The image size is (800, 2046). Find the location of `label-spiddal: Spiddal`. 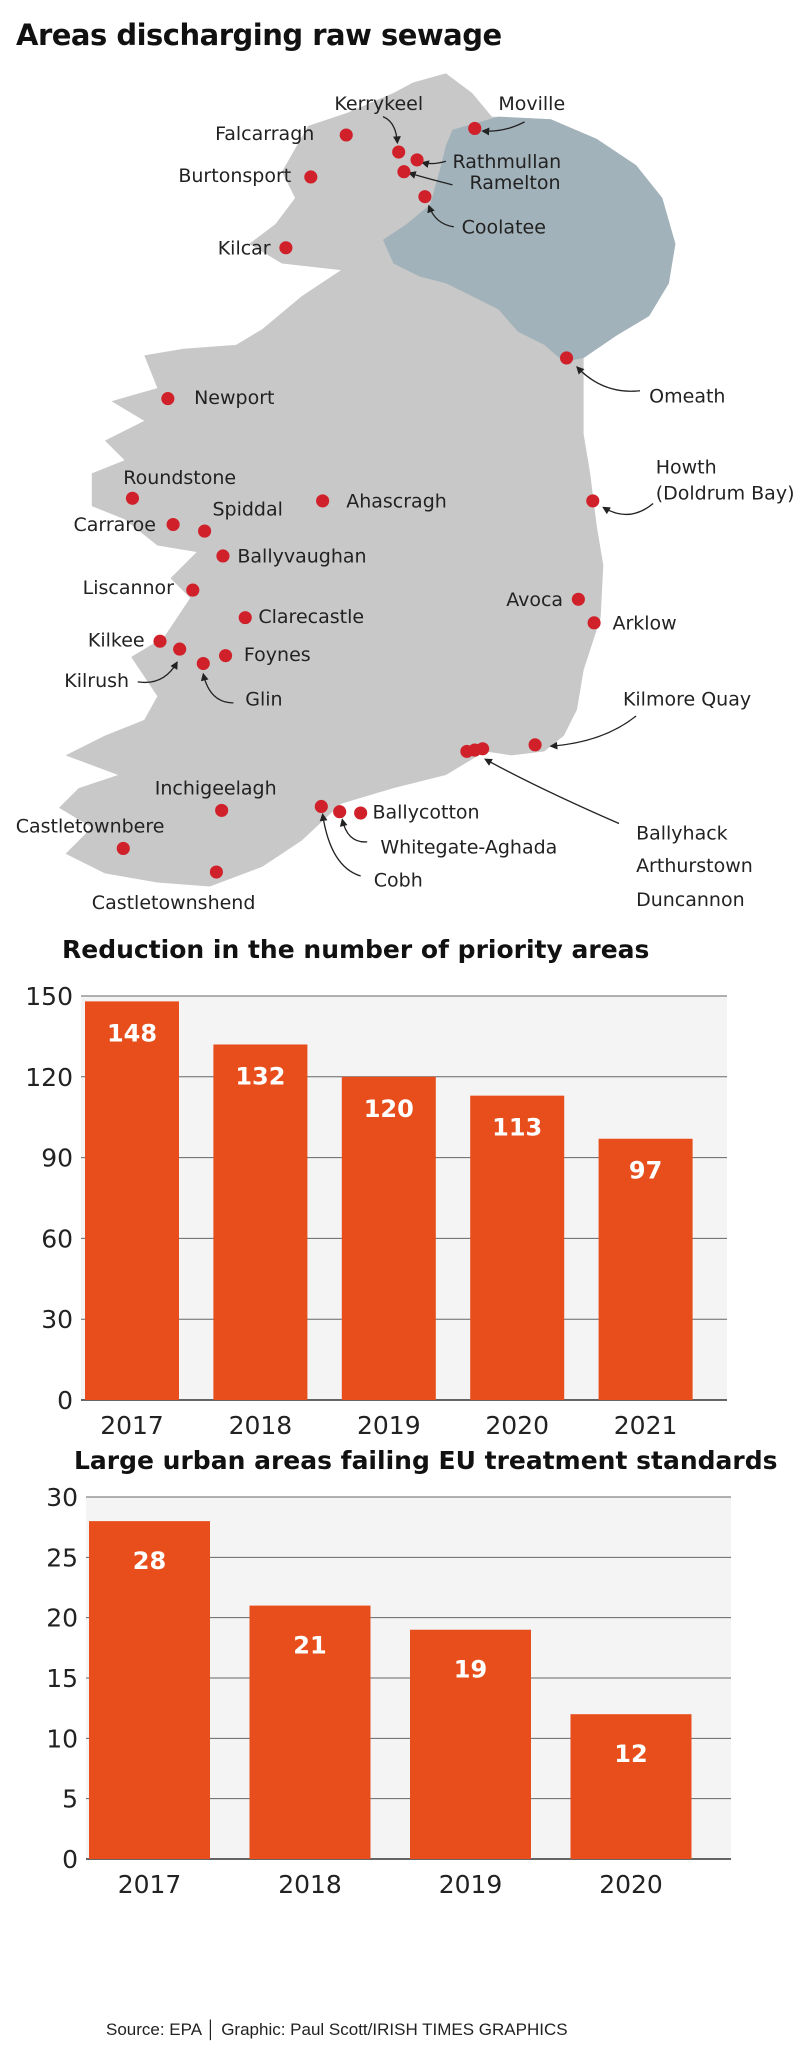

label-spiddal: Spiddal is located at coordinates (247, 509).